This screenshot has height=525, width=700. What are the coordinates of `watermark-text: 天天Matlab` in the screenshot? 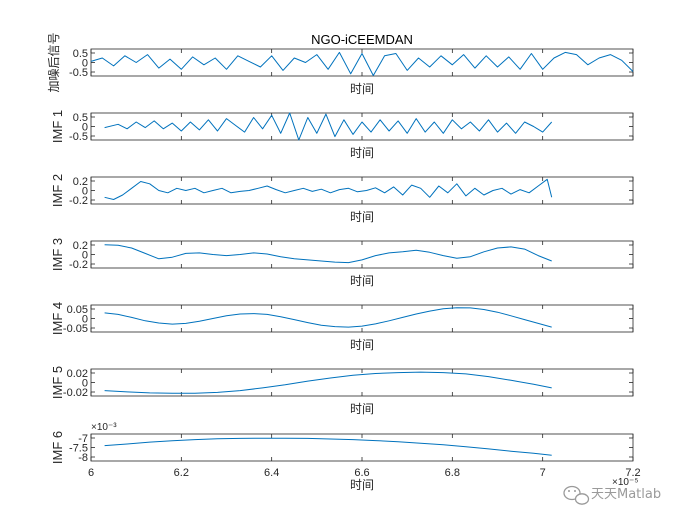 It's located at (626, 494).